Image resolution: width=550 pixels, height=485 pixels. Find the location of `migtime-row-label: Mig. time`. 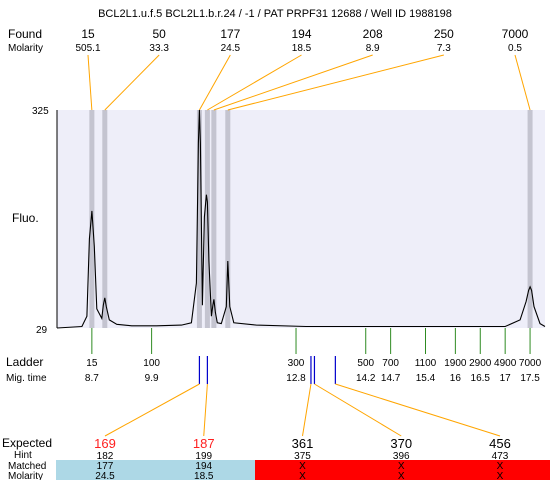

migtime-row-label: Mig. time is located at coordinates (26, 378).